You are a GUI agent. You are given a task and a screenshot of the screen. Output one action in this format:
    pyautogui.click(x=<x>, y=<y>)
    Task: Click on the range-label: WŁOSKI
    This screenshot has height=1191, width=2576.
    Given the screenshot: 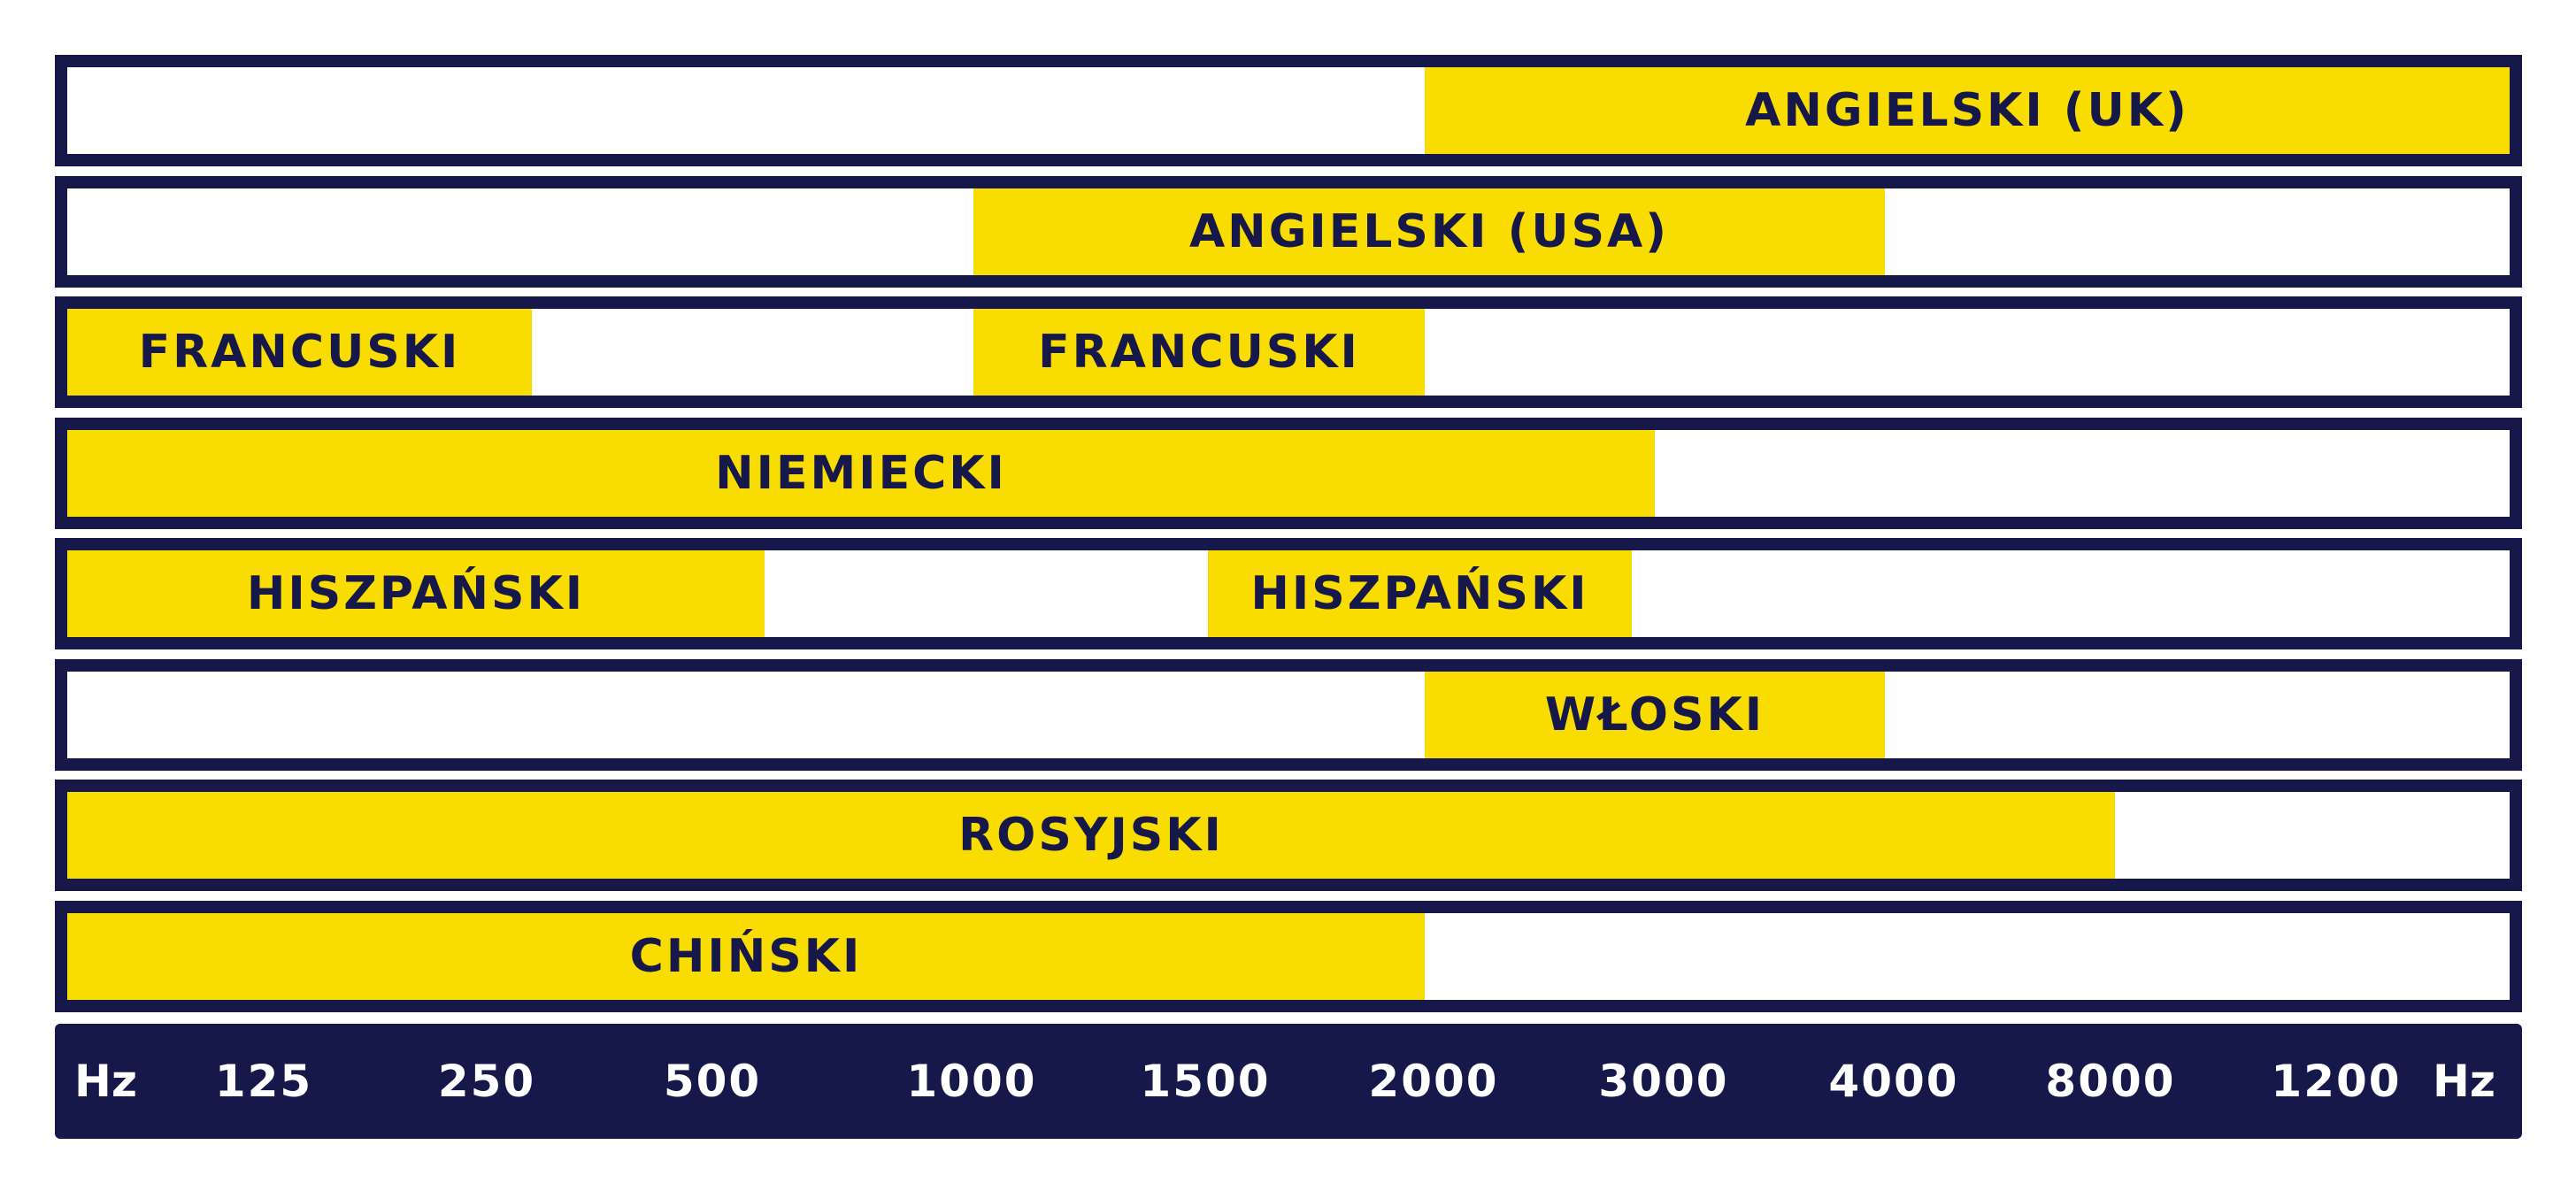 What is the action you would take?
    pyautogui.click(x=1654, y=714)
    